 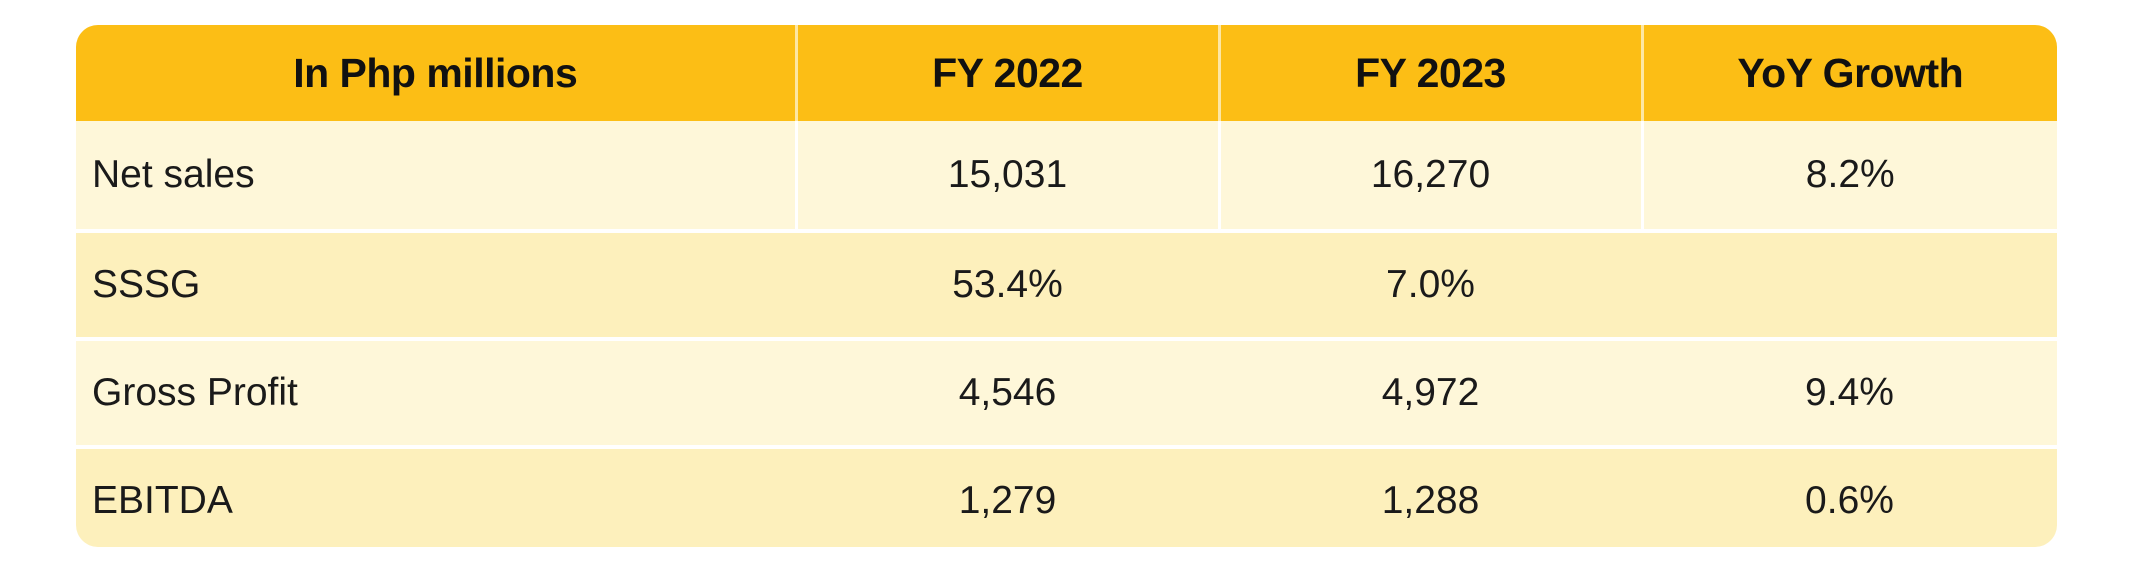 What do you see at coordinates (436, 496) in the screenshot?
I see `row-label: EBITDA` at bounding box center [436, 496].